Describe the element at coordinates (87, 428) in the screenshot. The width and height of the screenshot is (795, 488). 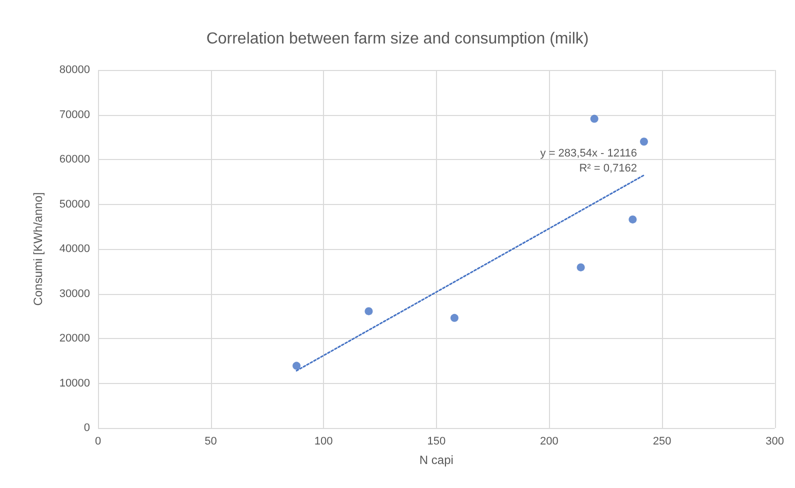
I see `y-tick-label: 0` at that location.